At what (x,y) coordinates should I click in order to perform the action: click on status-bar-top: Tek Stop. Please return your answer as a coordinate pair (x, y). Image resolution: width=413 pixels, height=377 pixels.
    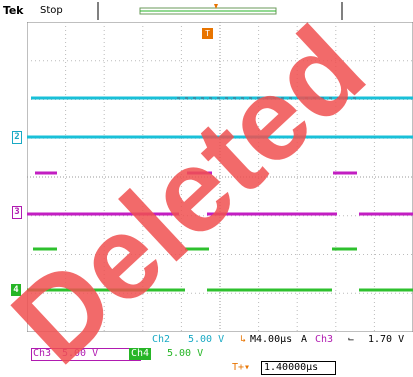
    Looking at the image, I should click on (206, 11).